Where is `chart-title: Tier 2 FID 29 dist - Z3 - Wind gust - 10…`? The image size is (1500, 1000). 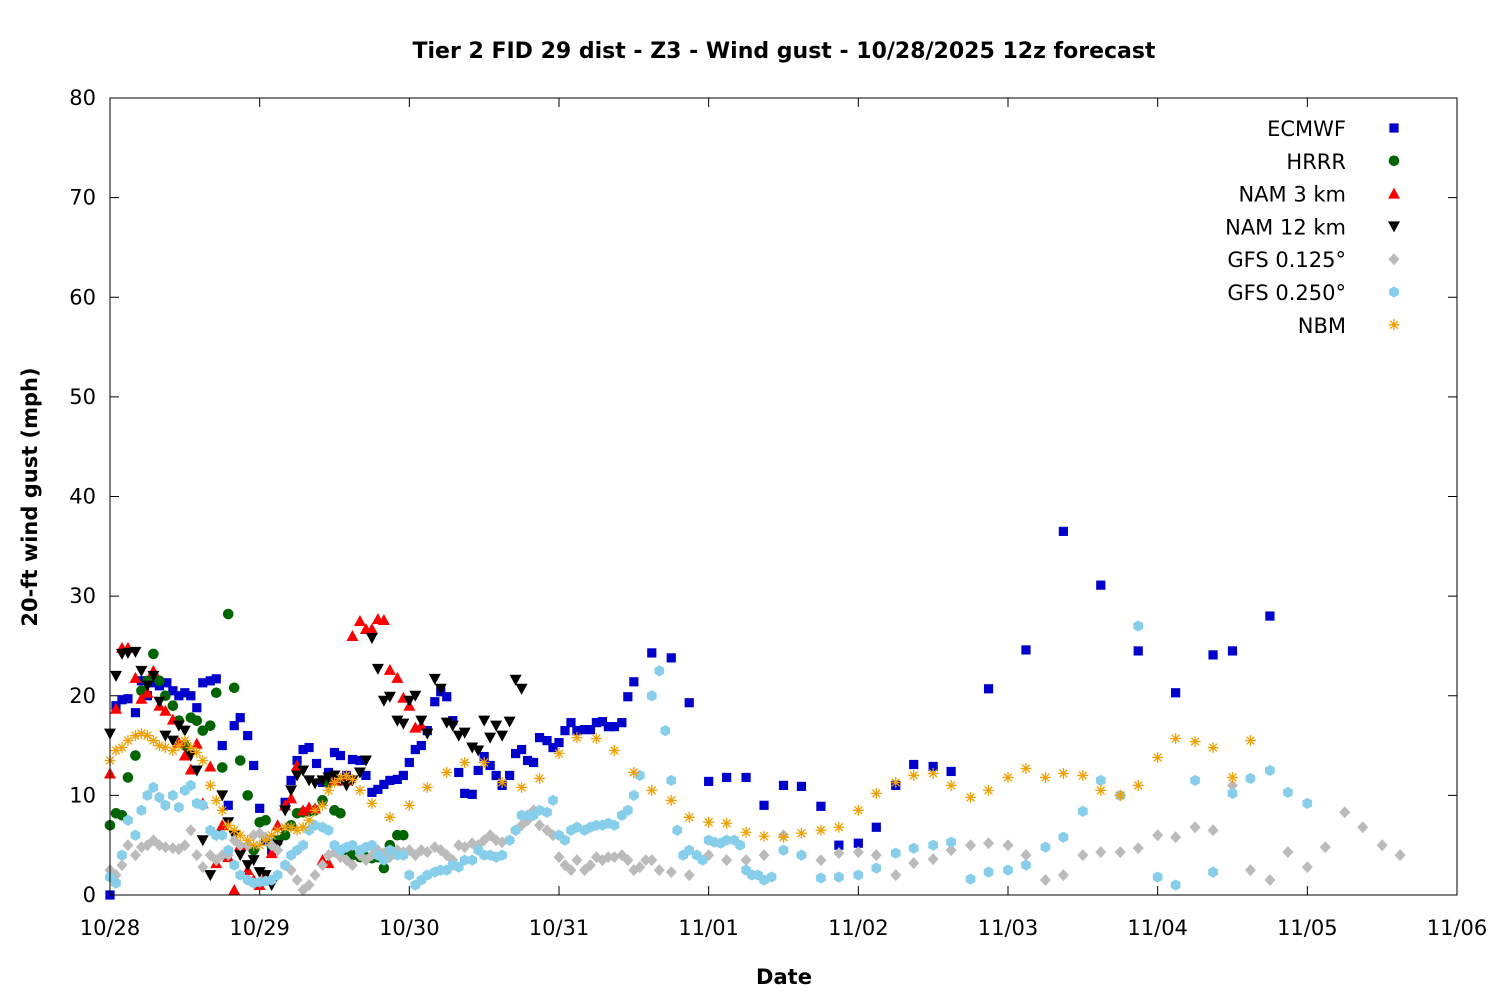 chart-title: Tier 2 FID 29 dist - Z3 - Wind gust - 10… is located at coordinates (784, 51).